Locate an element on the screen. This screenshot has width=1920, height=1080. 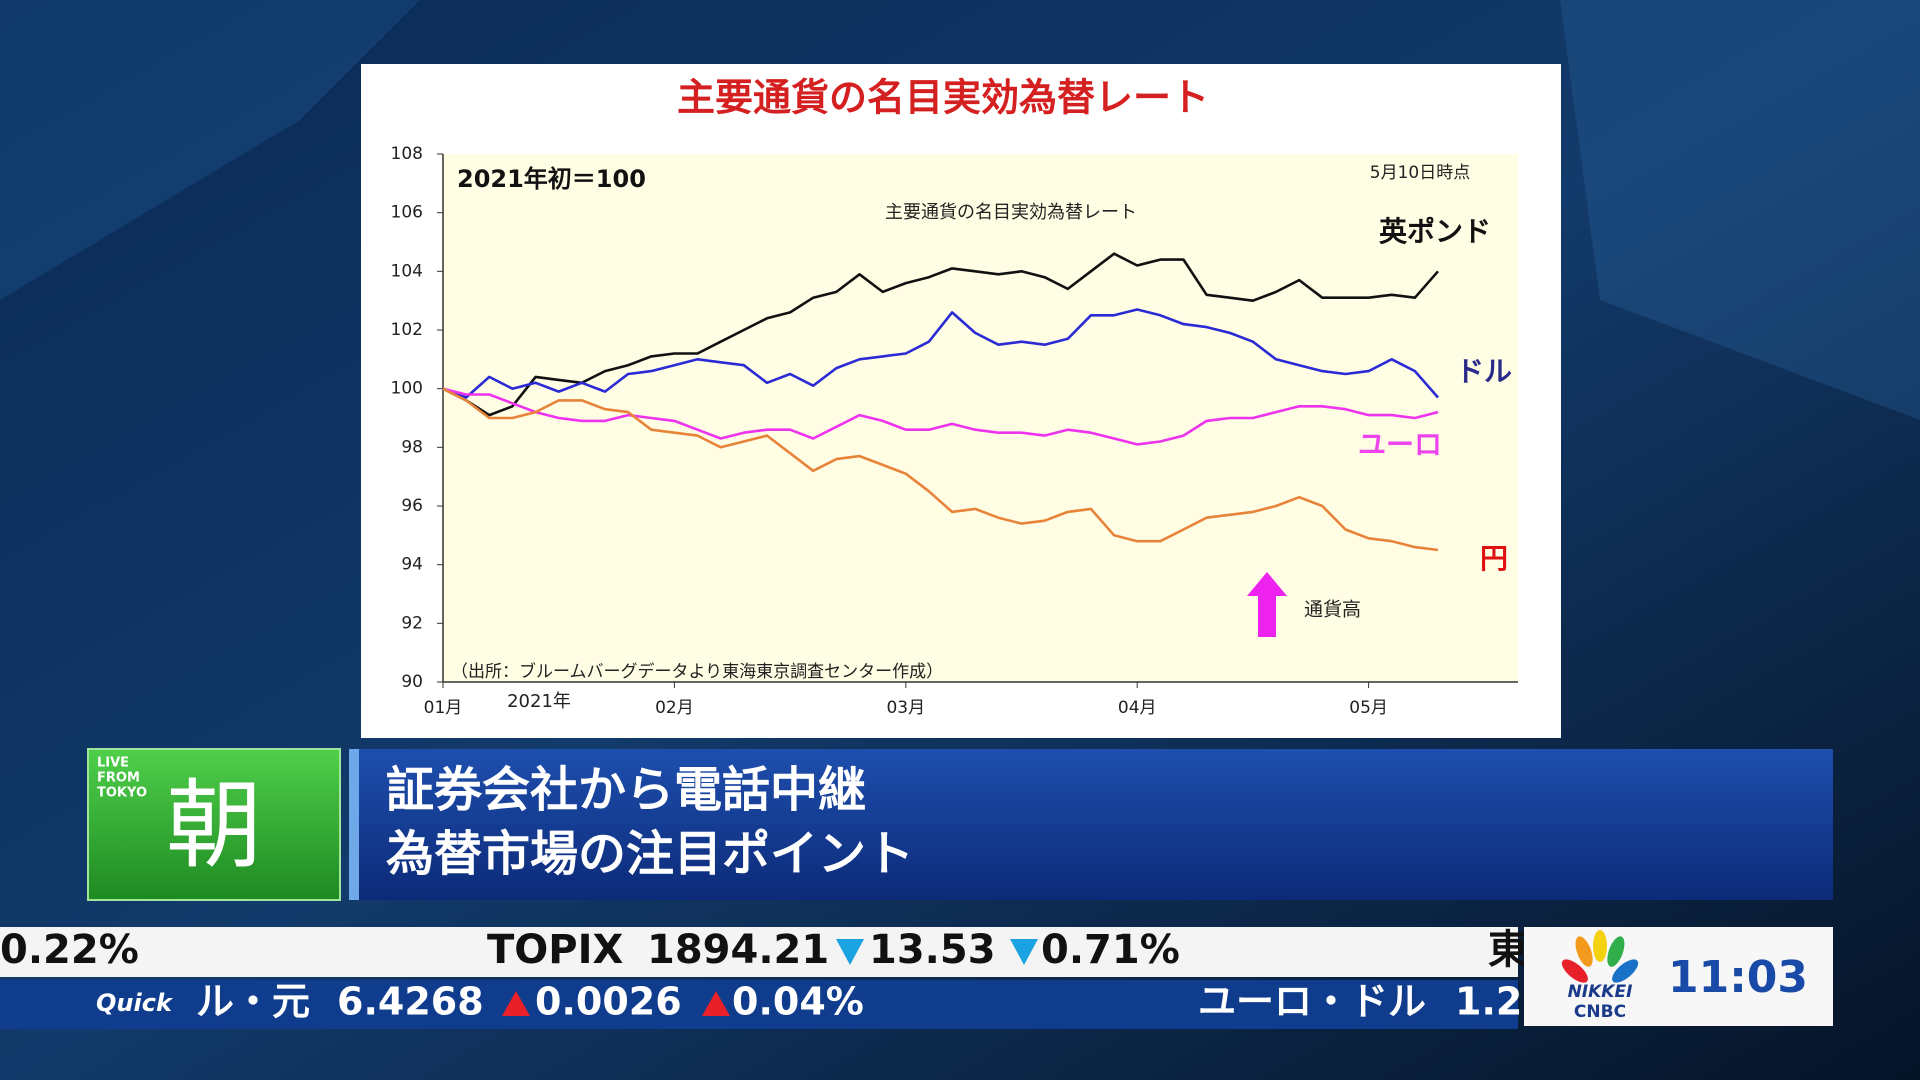
chart-subtitle: 主要通貨の名目実効為替レート is located at coordinates (1011, 212).